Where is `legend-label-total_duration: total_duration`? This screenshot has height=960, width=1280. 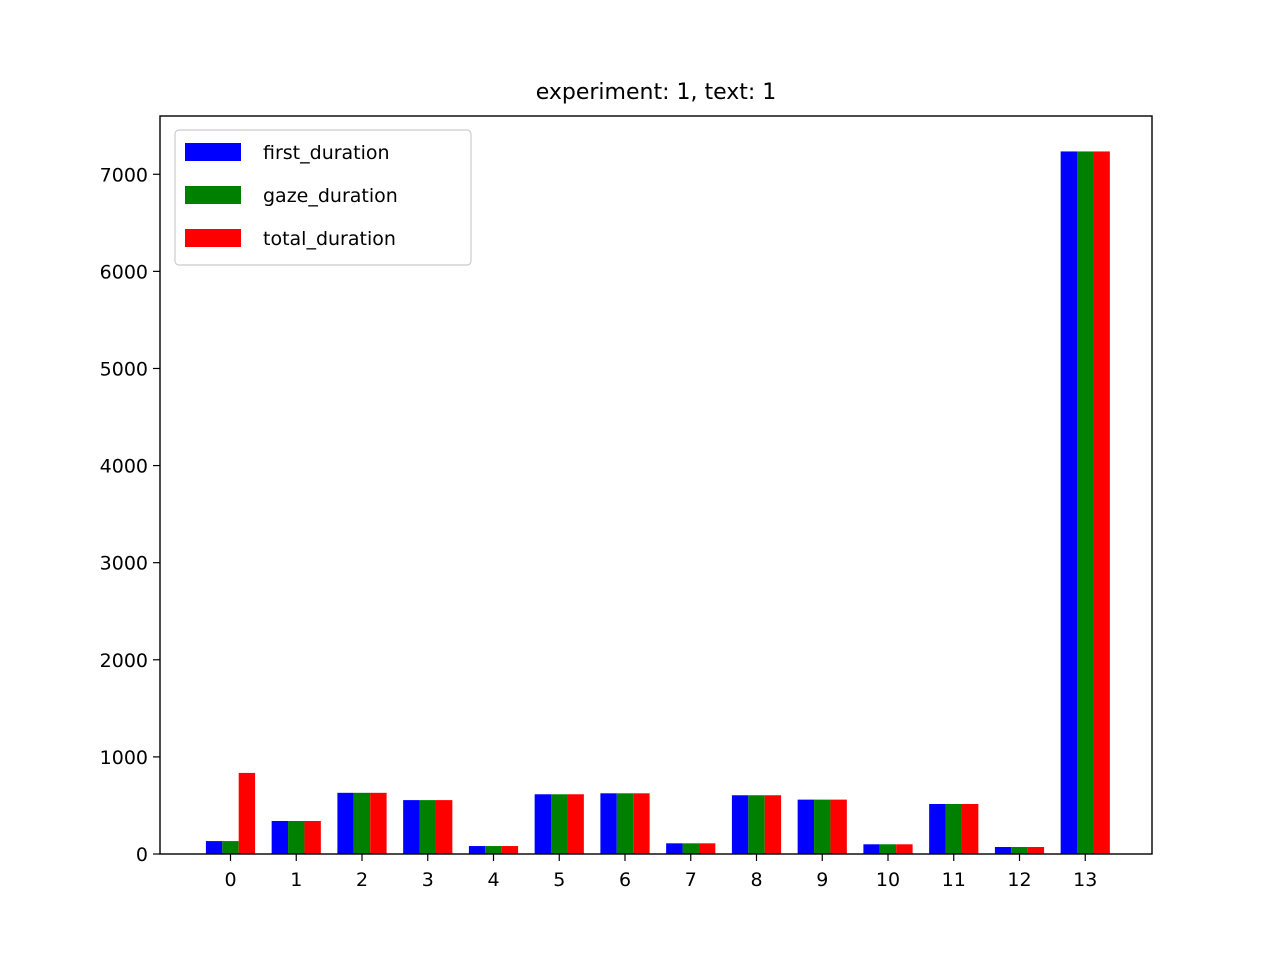
legend-label-total_duration: total_duration is located at coordinates (329, 239).